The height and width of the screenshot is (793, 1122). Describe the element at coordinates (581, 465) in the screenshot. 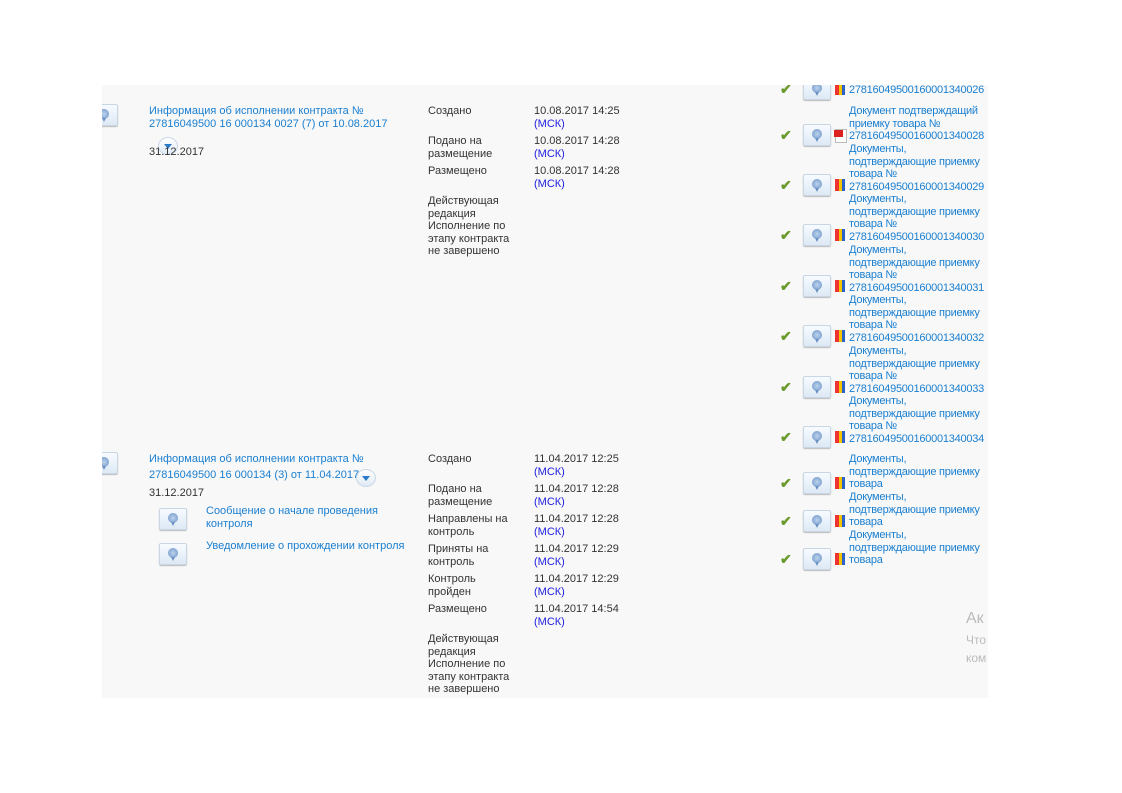

I see `event-value: 11.04.2017 12:25 (МСК)` at that location.